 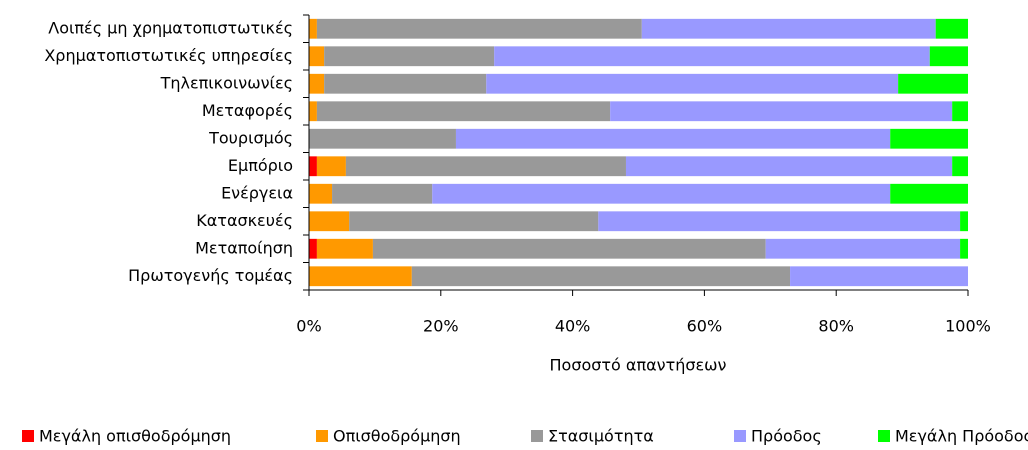 I want to click on y-tick-label: Χρηματοπιστωτικές υπηρεσίες, so click(x=168, y=55).